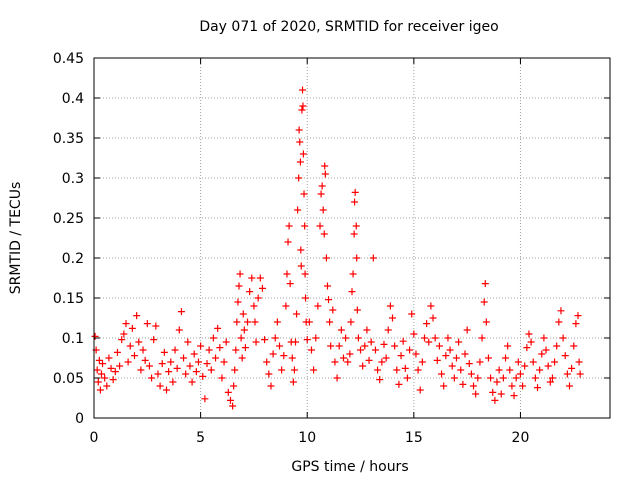  What do you see at coordinates (68, 299) in the screenshot?
I see `y-tick-label: 0.15` at bounding box center [68, 299].